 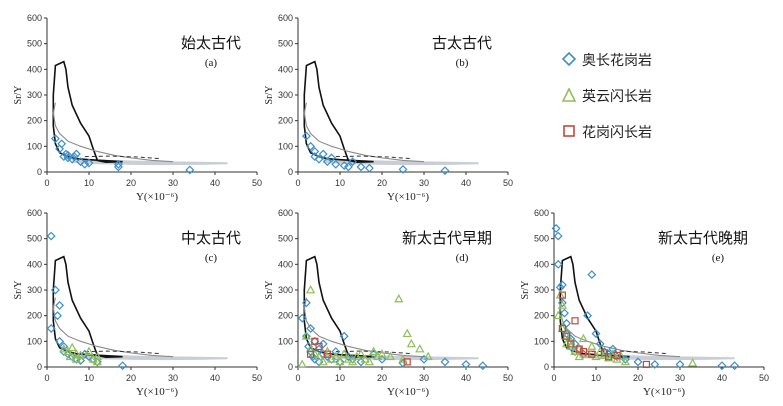 I want to click on x-tick-label: 10, so click(x=596, y=378).